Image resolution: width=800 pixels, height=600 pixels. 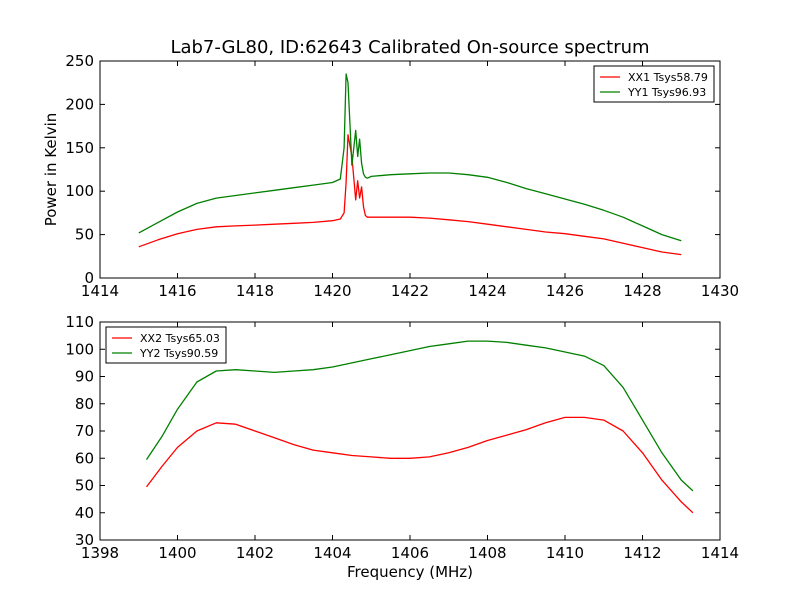 I want to click on x-tick-label: 1416, so click(x=177, y=291).